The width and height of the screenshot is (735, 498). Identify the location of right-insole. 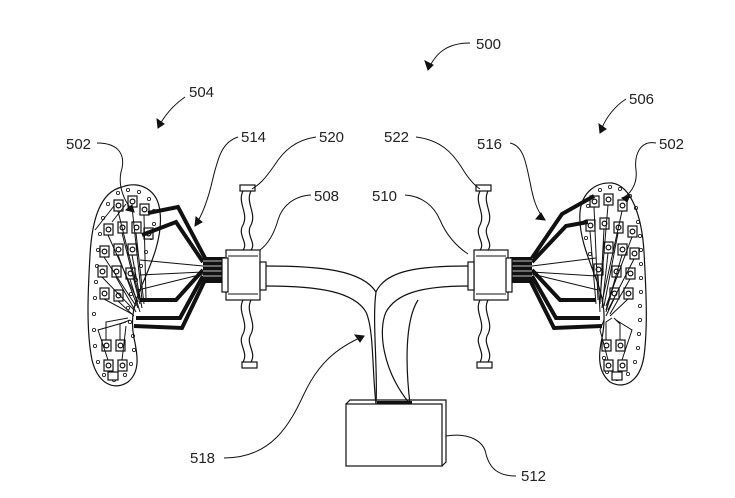
(578, 284).